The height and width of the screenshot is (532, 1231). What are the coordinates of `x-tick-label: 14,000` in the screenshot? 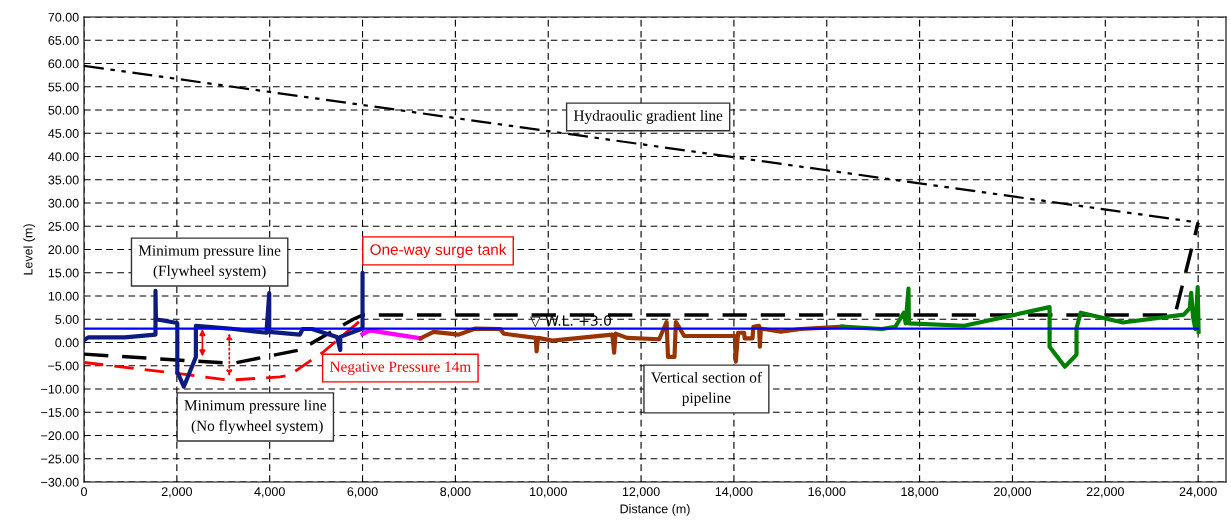 It's located at (734, 492).